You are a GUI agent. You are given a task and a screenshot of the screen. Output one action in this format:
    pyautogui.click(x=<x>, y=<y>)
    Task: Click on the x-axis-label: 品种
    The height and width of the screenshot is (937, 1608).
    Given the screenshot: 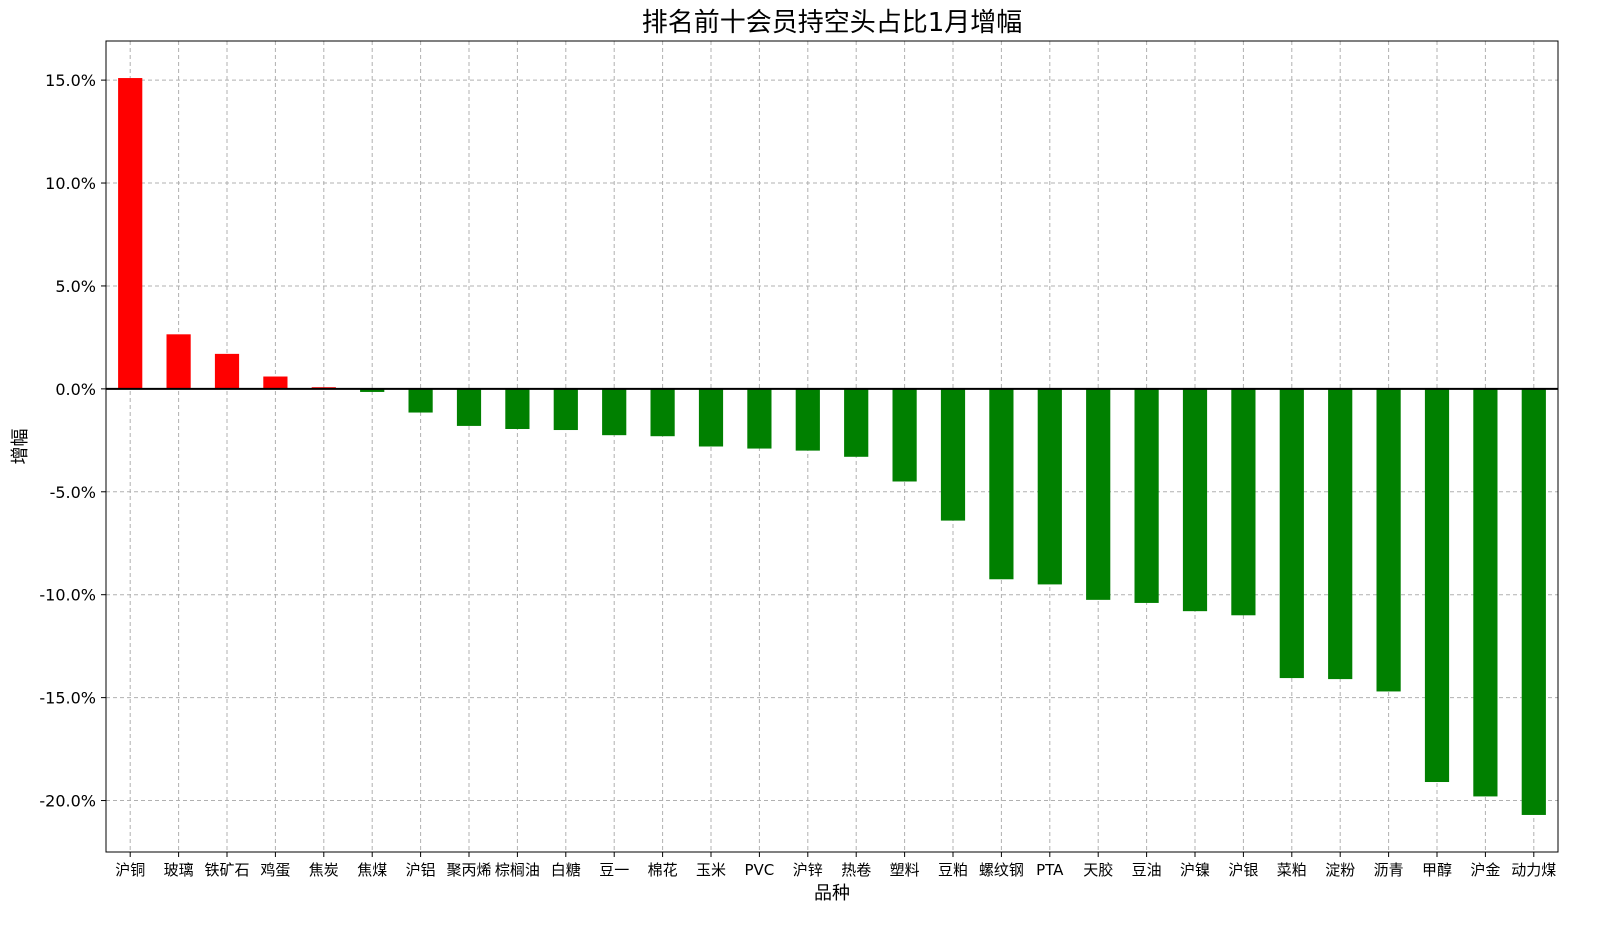 What is the action you would take?
    pyautogui.click(x=832, y=893)
    